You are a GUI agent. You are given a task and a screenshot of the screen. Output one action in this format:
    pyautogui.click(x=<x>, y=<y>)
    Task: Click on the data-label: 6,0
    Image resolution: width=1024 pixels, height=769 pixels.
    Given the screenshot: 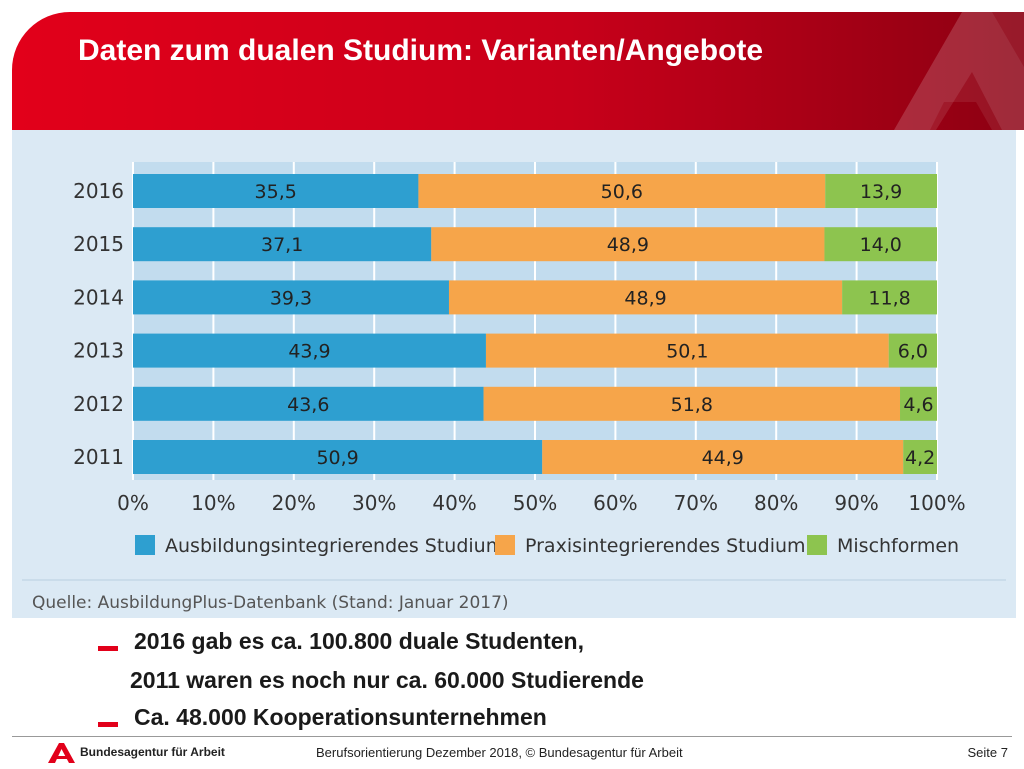 What is the action you would take?
    pyautogui.click(x=913, y=352)
    